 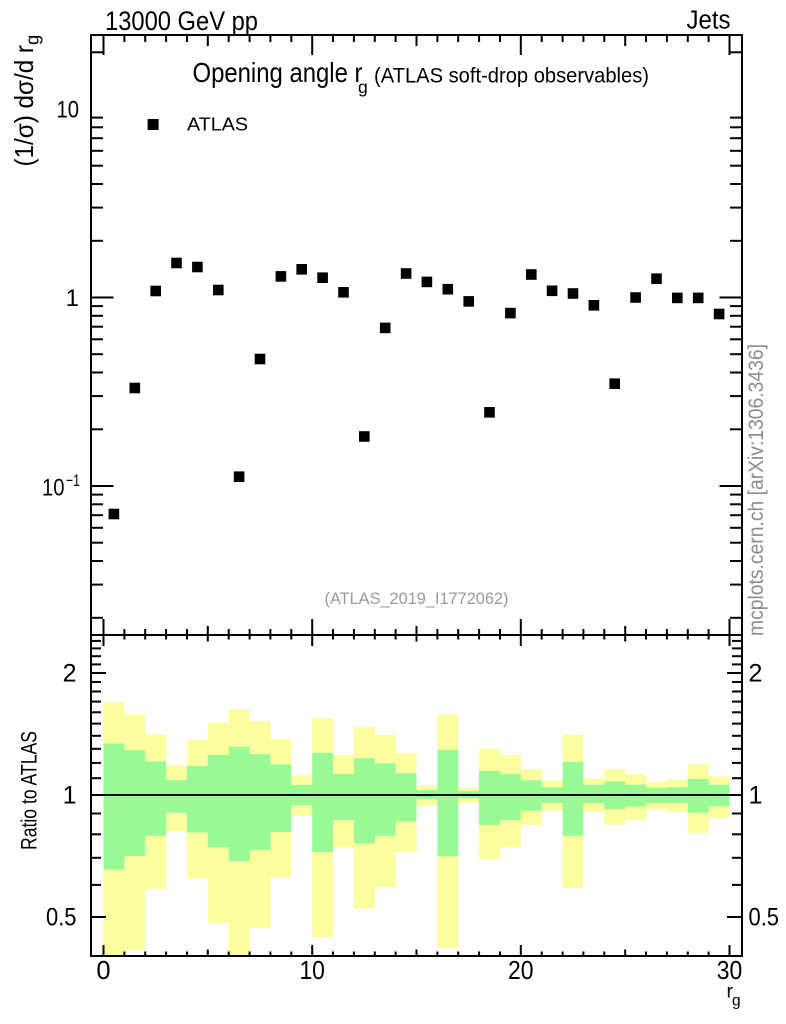 What do you see at coordinates (730, 992) in the screenshot?
I see `svg-text: r` at bounding box center [730, 992].